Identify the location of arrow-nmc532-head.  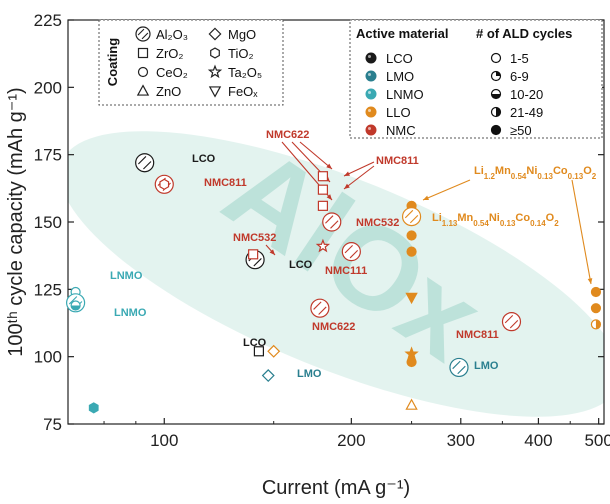
(272, 252).